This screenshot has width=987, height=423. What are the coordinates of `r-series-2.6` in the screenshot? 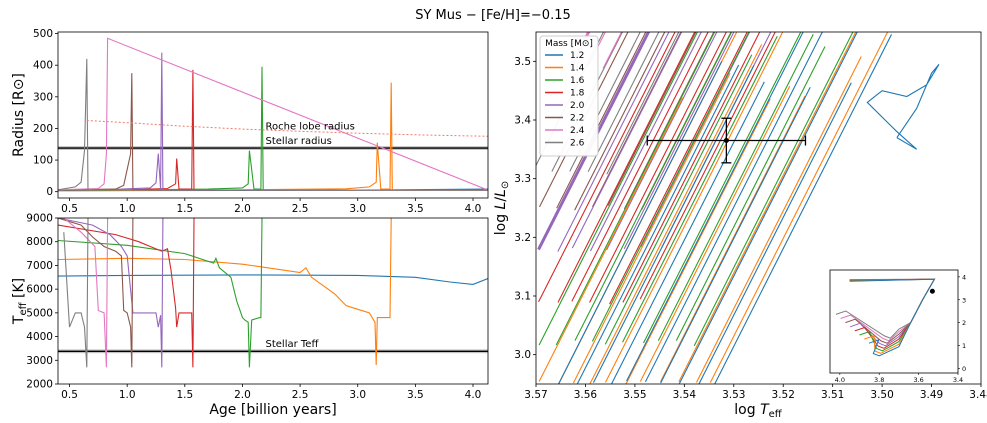 It's located at (273, 124).